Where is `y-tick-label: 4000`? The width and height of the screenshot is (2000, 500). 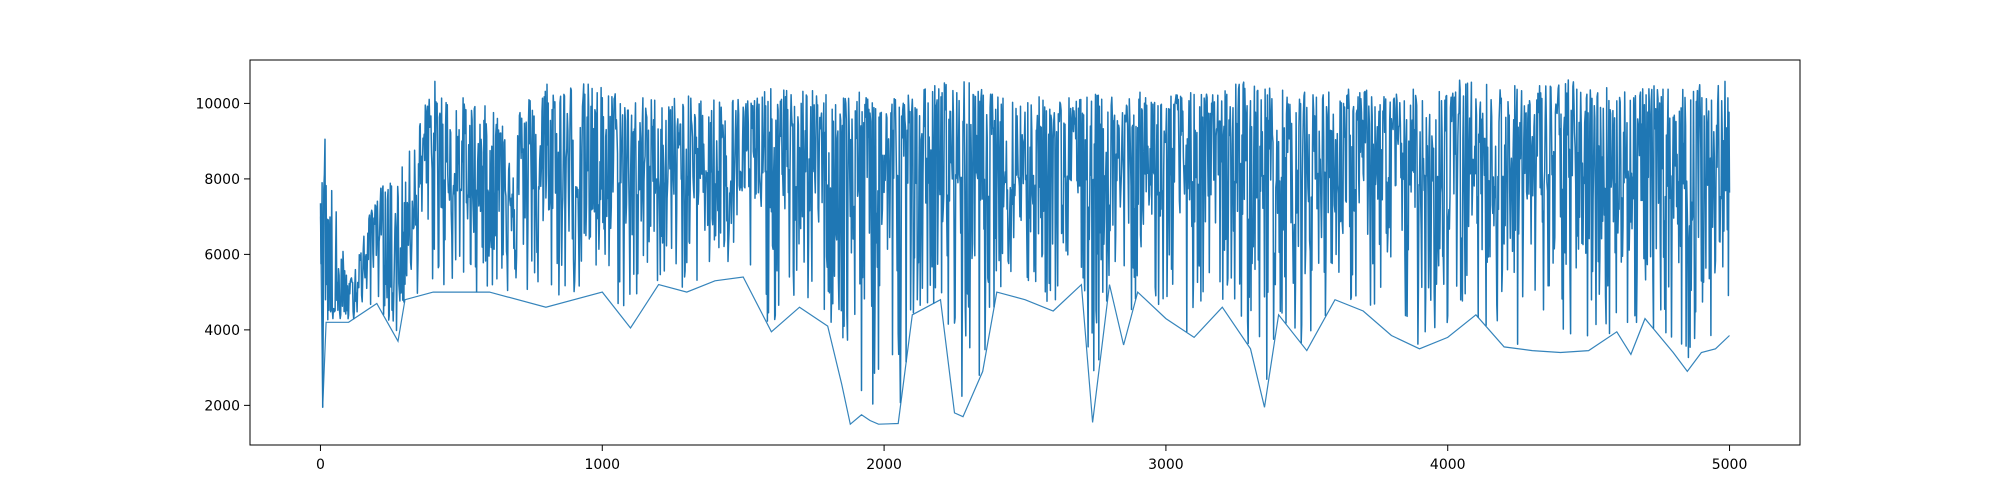
y-tick-label: 4000 is located at coordinates (222, 331).